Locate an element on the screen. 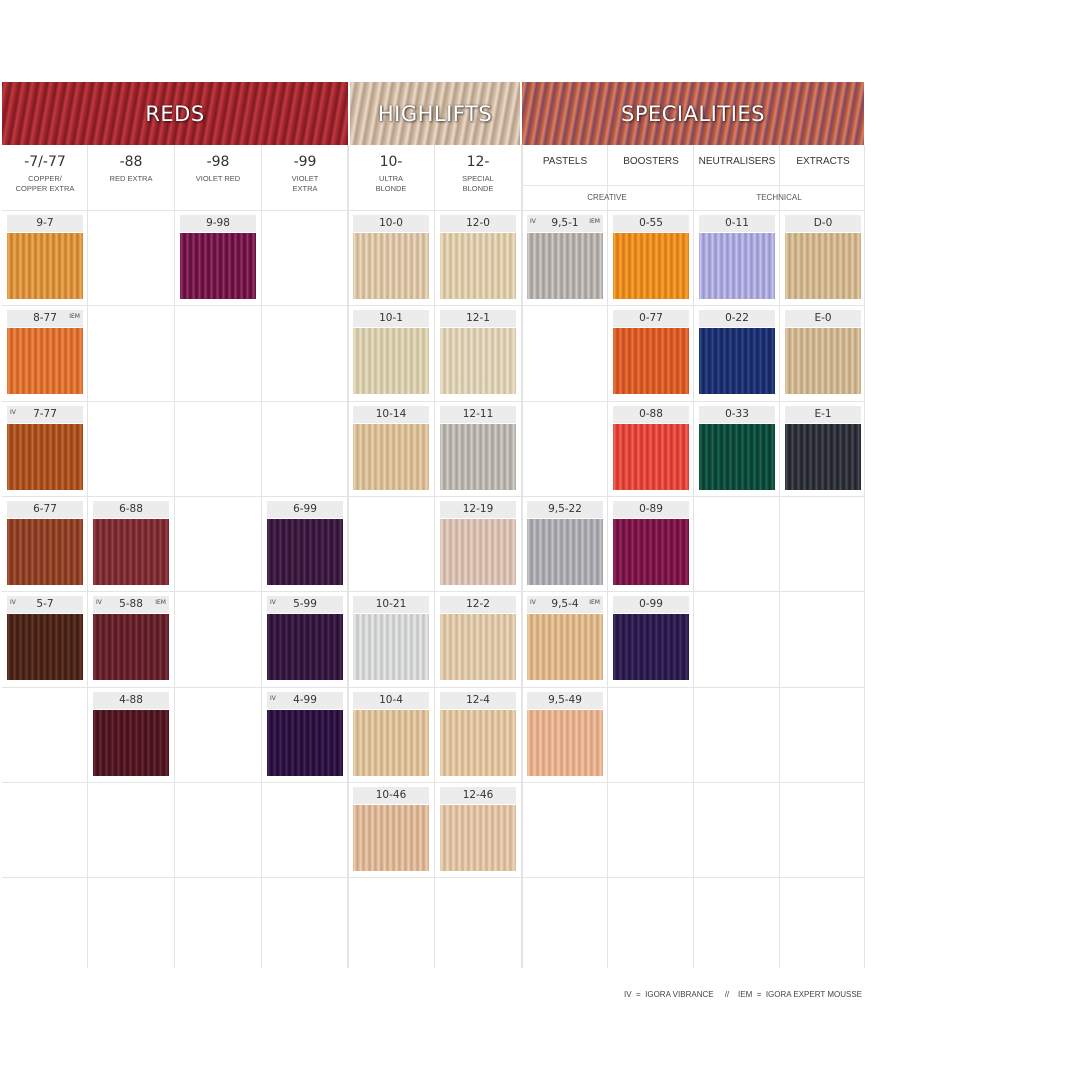 The height and width of the screenshot is (1080, 1080). swatch-label-bar: 12-46 is located at coordinates (478, 795).